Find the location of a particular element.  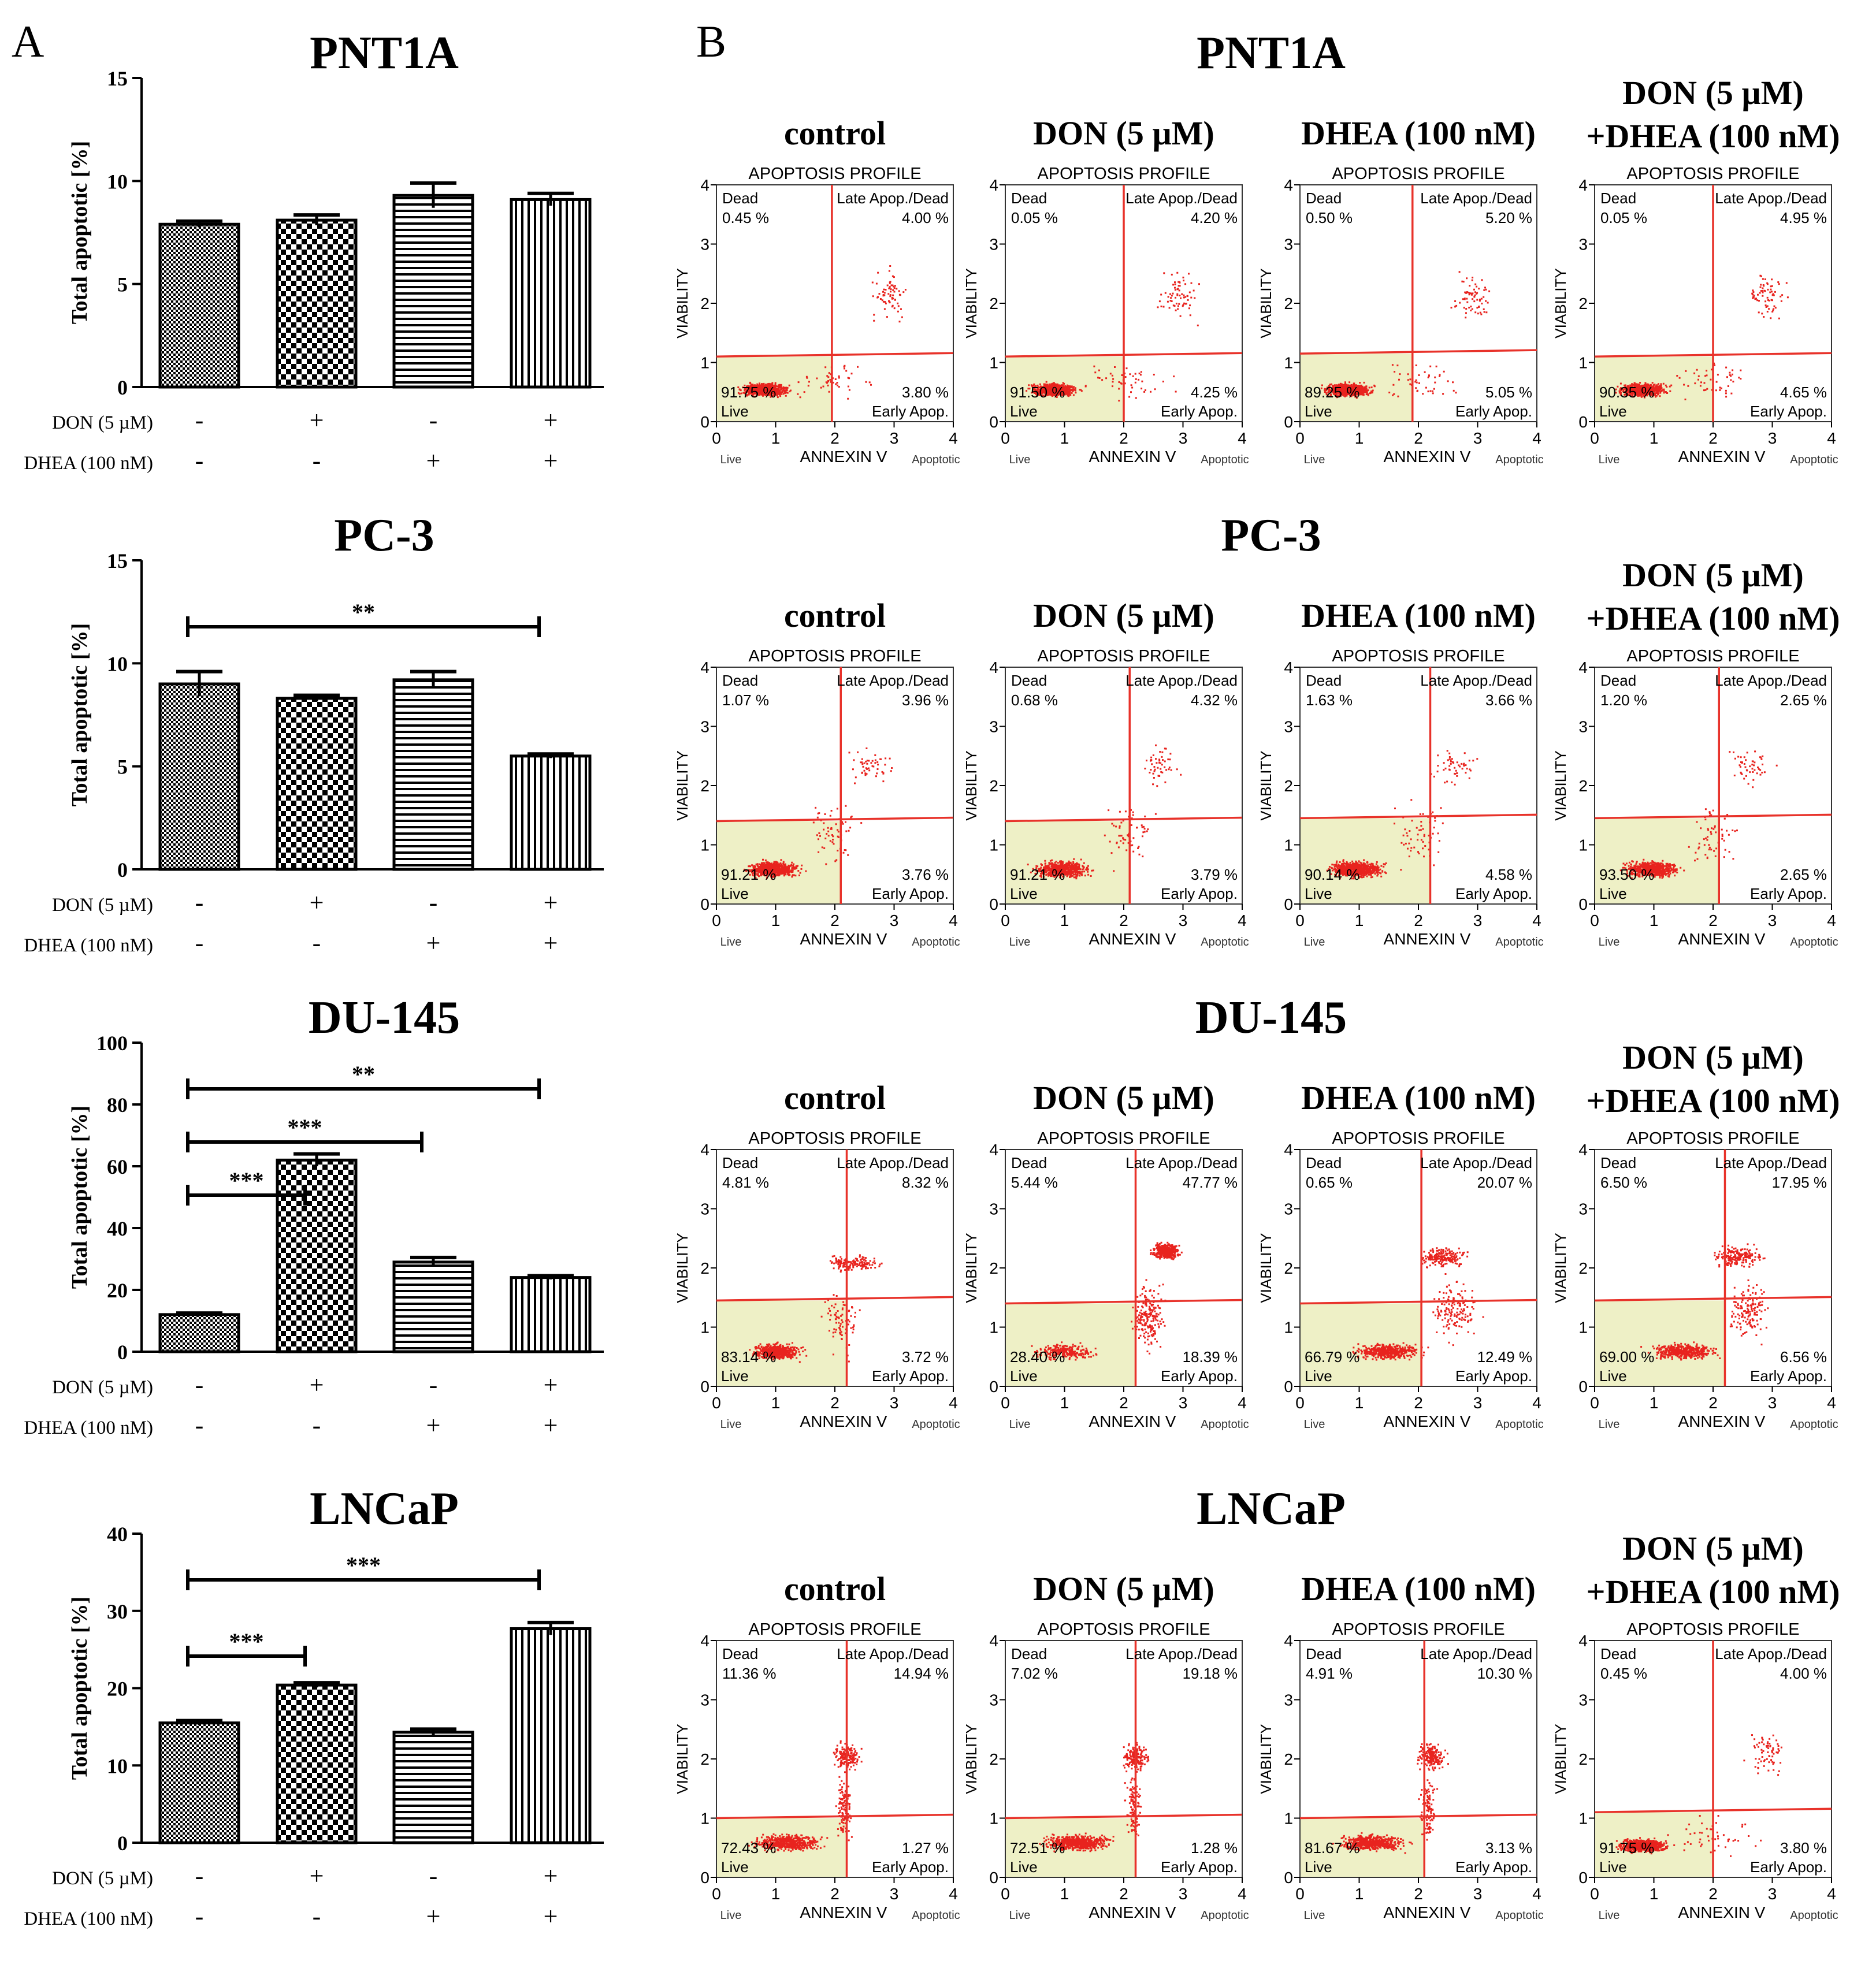

dead-value: 11.36 % is located at coordinates (749, 1673).